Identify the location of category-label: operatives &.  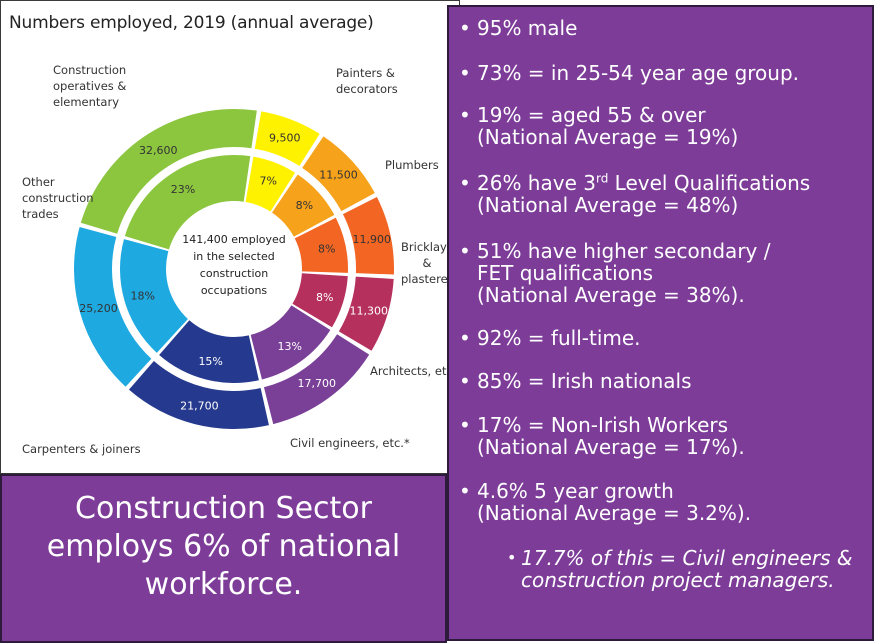
(89, 86).